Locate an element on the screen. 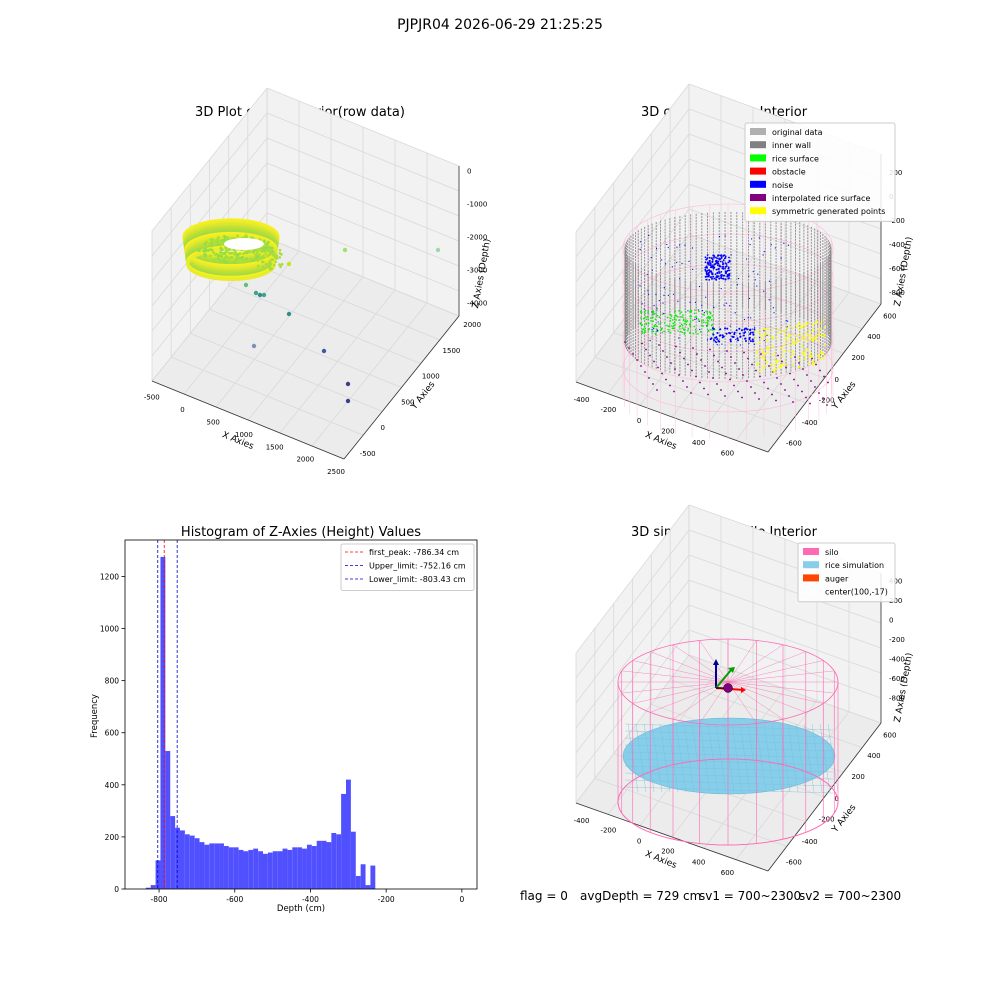 The width and height of the screenshot is (1000, 1000). x-tick-label: 200 is located at coordinates (667, 852).